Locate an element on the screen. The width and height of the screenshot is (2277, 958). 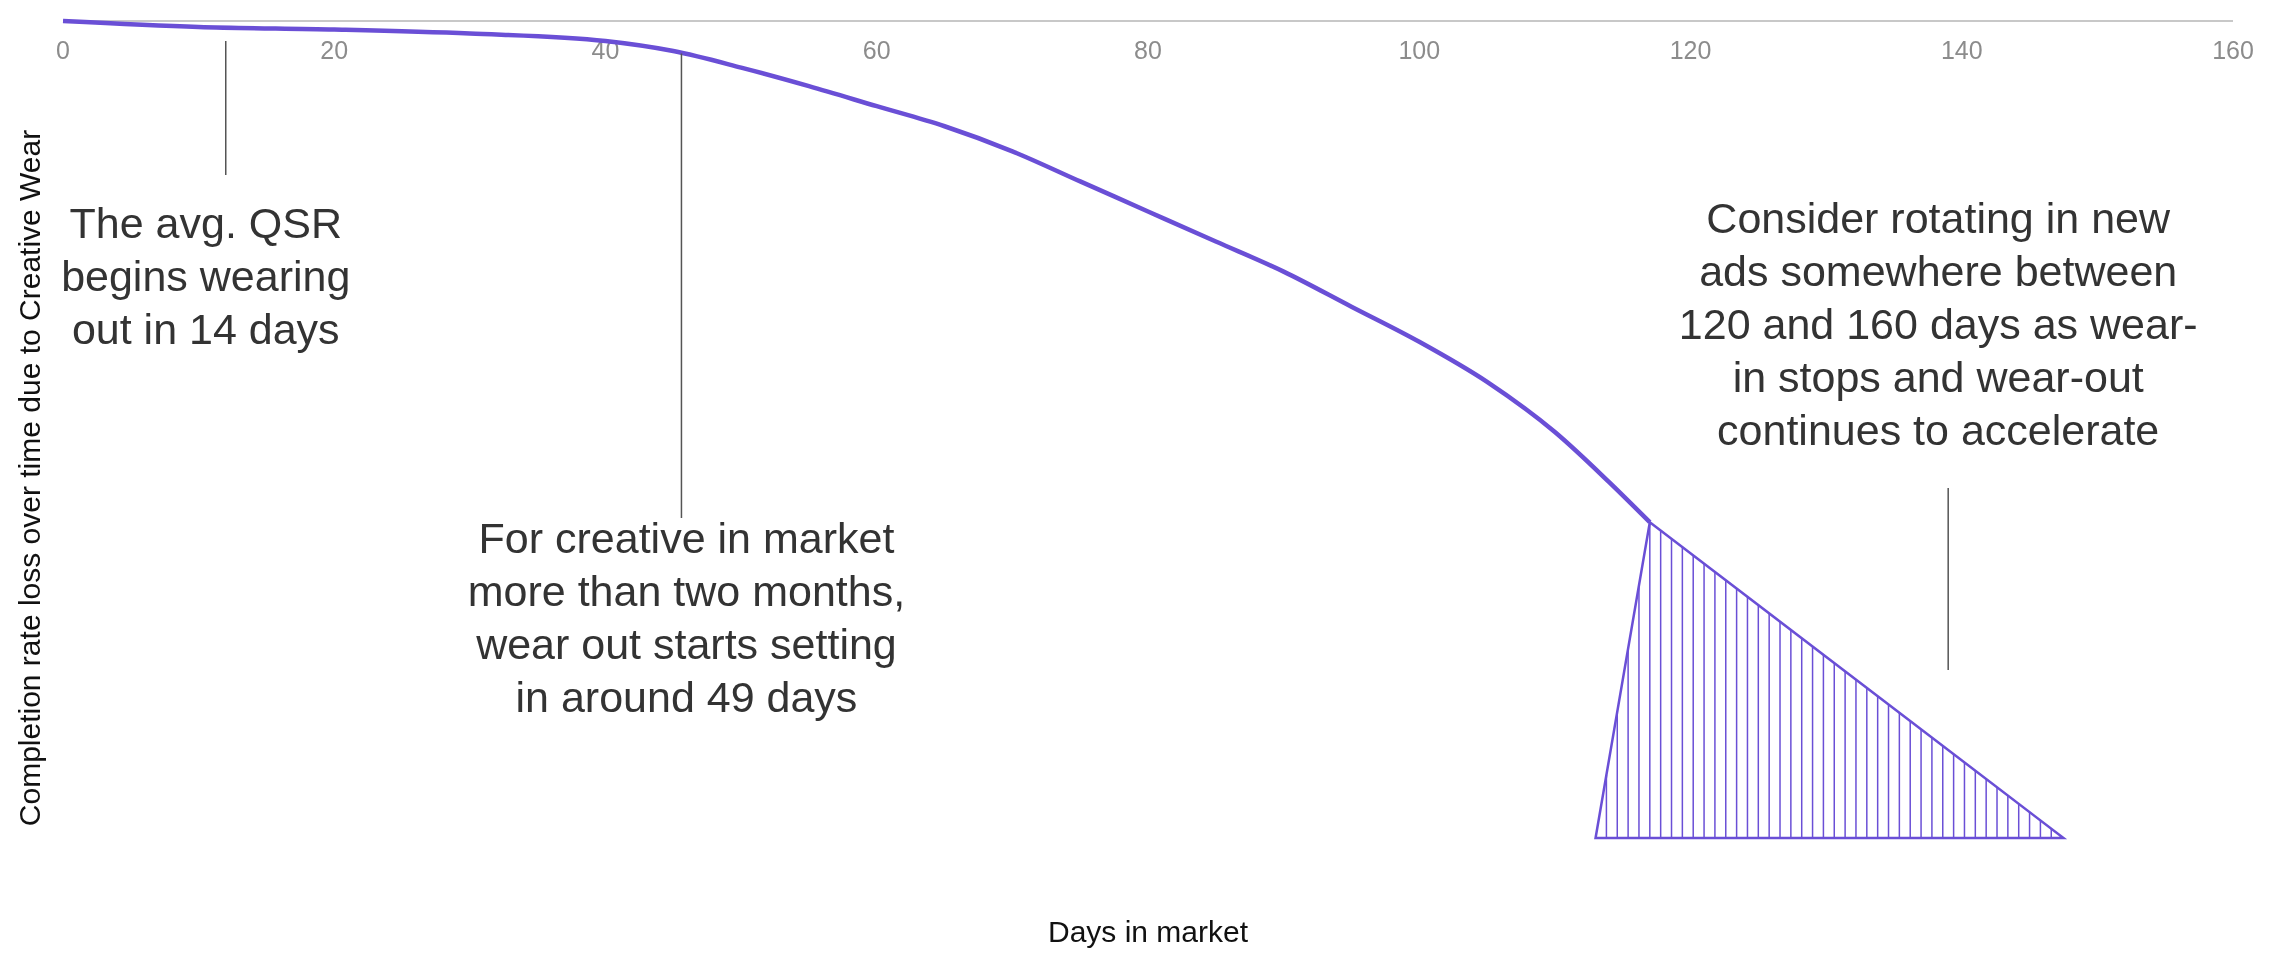
x-tick-label: 0 is located at coordinates (63, 50).